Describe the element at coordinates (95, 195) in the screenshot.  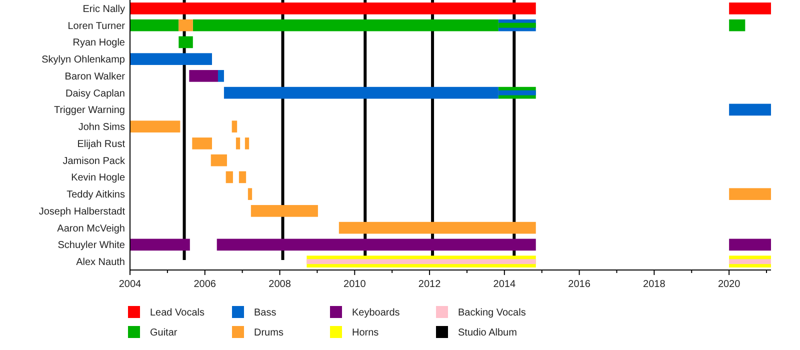
I see `y-tick-label: Teddy Aitkins` at that location.